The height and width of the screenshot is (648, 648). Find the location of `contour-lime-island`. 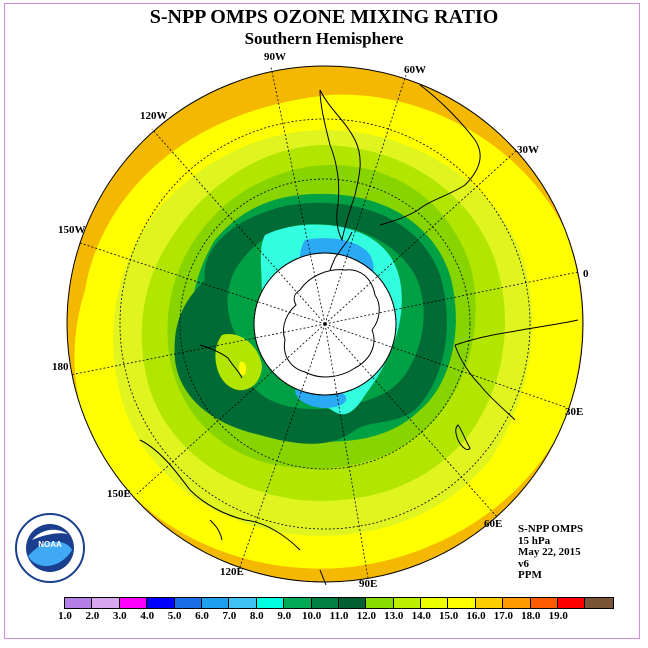

contour-lime-island is located at coordinates (238, 362).